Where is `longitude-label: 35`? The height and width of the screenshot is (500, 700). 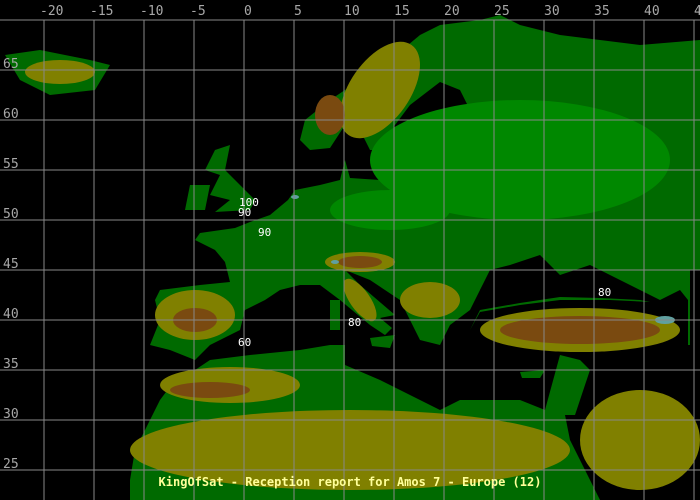
longitude-label: 35 is located at coordinates (602, 11).